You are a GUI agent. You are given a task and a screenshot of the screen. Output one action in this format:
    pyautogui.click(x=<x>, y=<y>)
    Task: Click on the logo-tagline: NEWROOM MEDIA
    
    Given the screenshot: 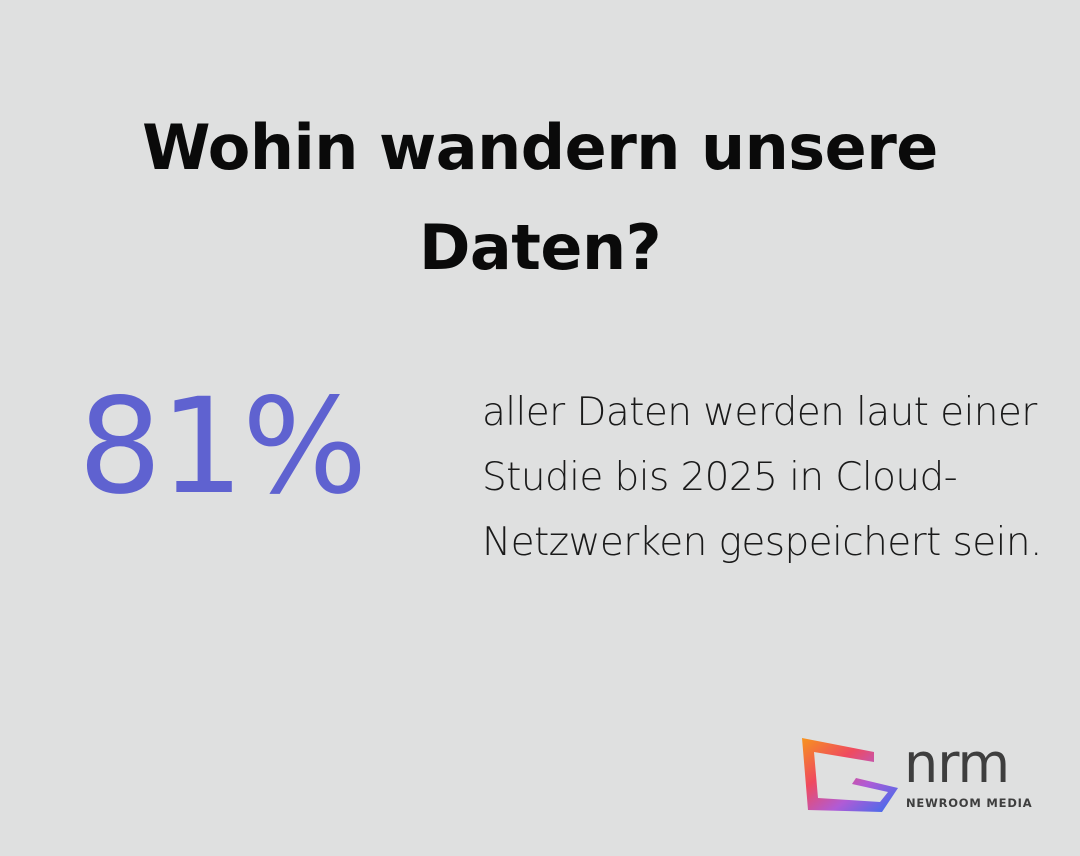 What is the action you would take?
    pyautogui.click(x=969, y=803)
    